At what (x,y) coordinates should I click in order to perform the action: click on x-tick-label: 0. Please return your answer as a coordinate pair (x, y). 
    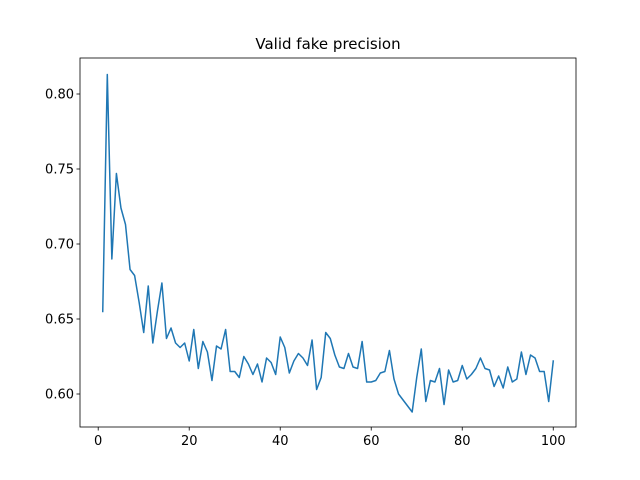
    Looking at the image, I should click on (98, 441).